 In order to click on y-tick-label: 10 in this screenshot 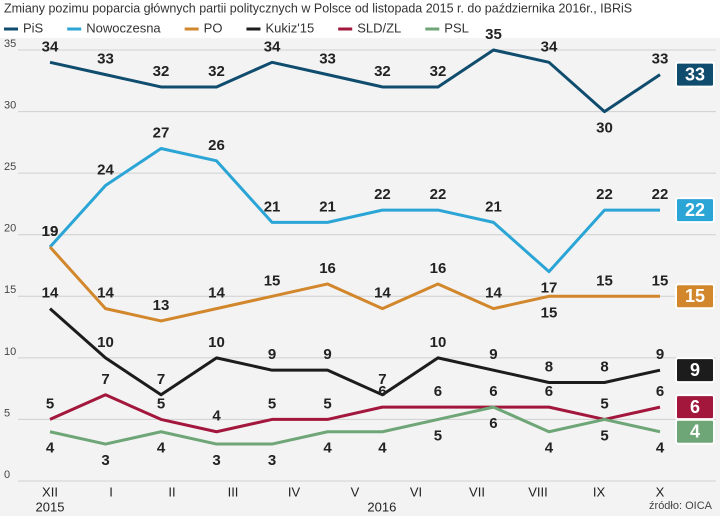, I will do `click(10, 352)`.